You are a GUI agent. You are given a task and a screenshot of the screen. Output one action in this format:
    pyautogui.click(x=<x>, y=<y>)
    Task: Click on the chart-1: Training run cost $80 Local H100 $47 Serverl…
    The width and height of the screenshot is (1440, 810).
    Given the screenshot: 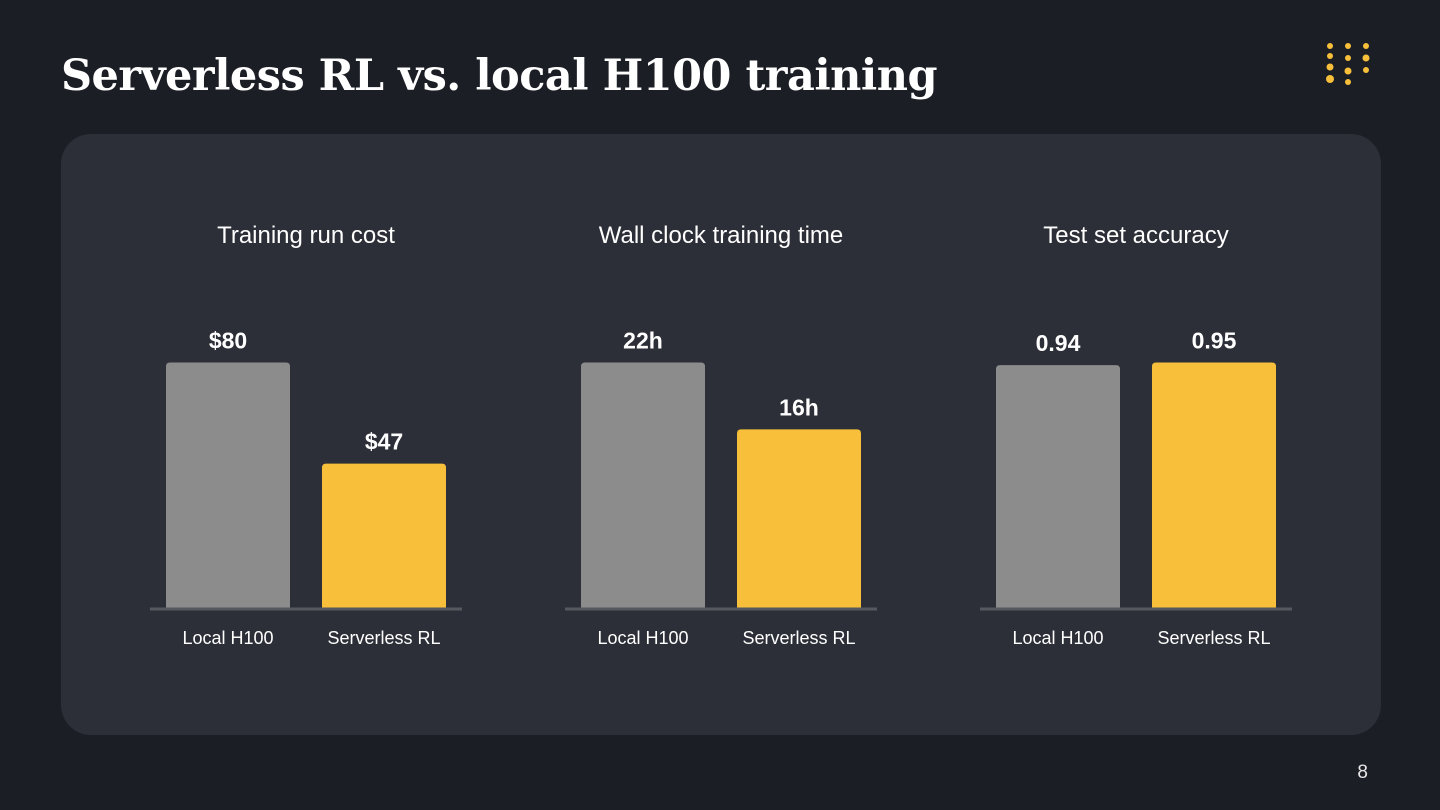 What is the action you would take?
    pyautogui.click(x=306, y=435)
    